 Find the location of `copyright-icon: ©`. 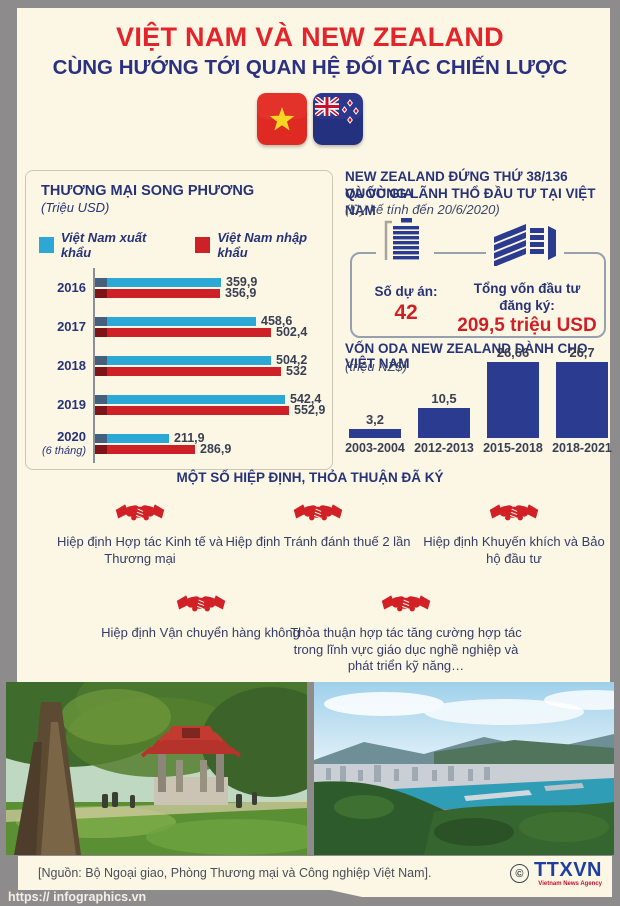

copyright-icon: © is located at coordinates (519, 873).